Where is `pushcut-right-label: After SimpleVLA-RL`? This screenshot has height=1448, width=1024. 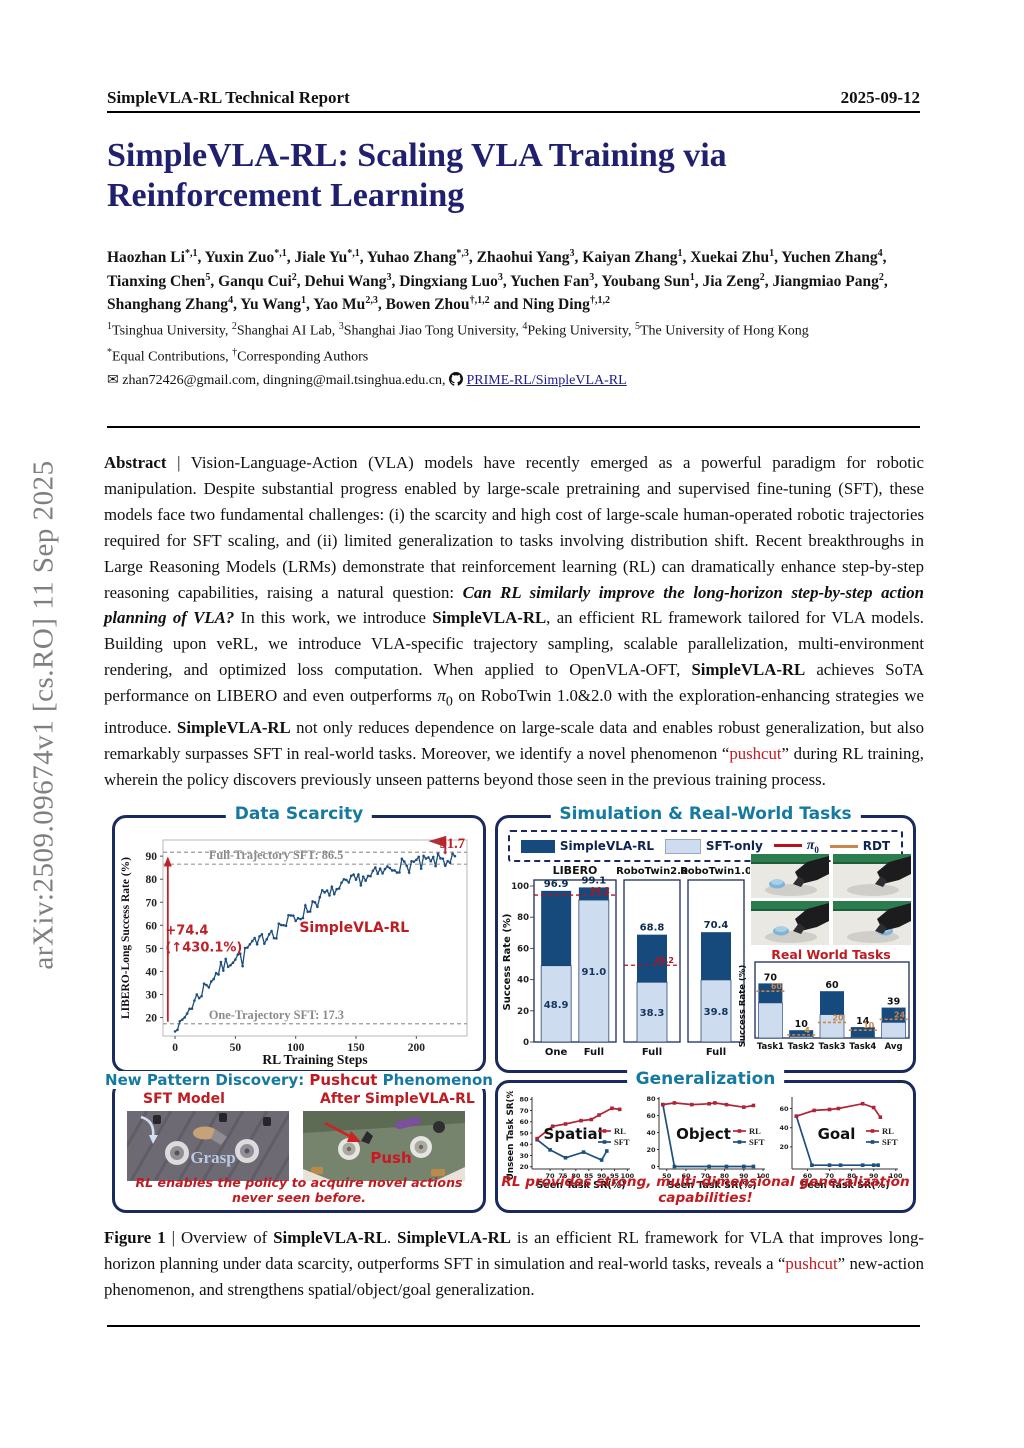 pushcut-right-label: After SimpleVLA-RL is located at coordinates (397, 1099).